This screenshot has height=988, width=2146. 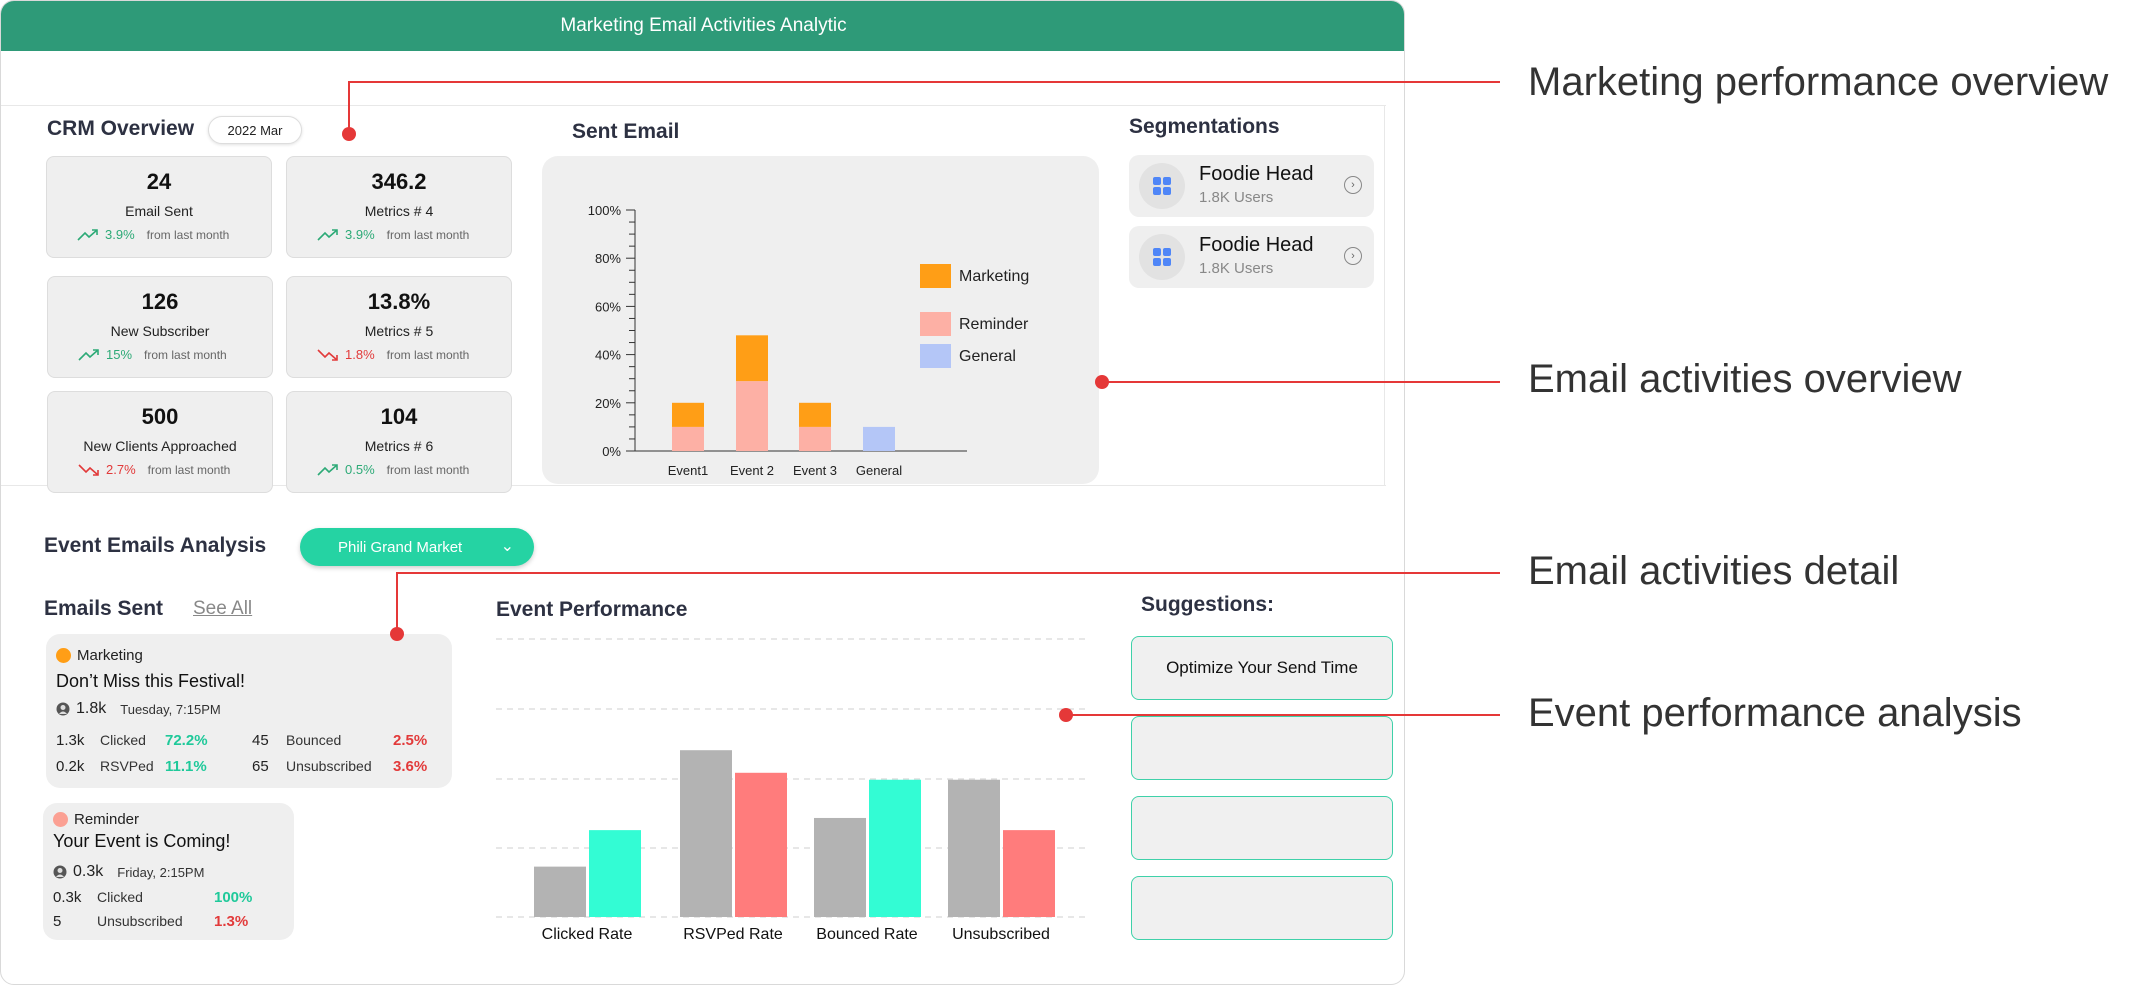 I want to click on x-tick-label: Event1, so click(x=688, y=470).